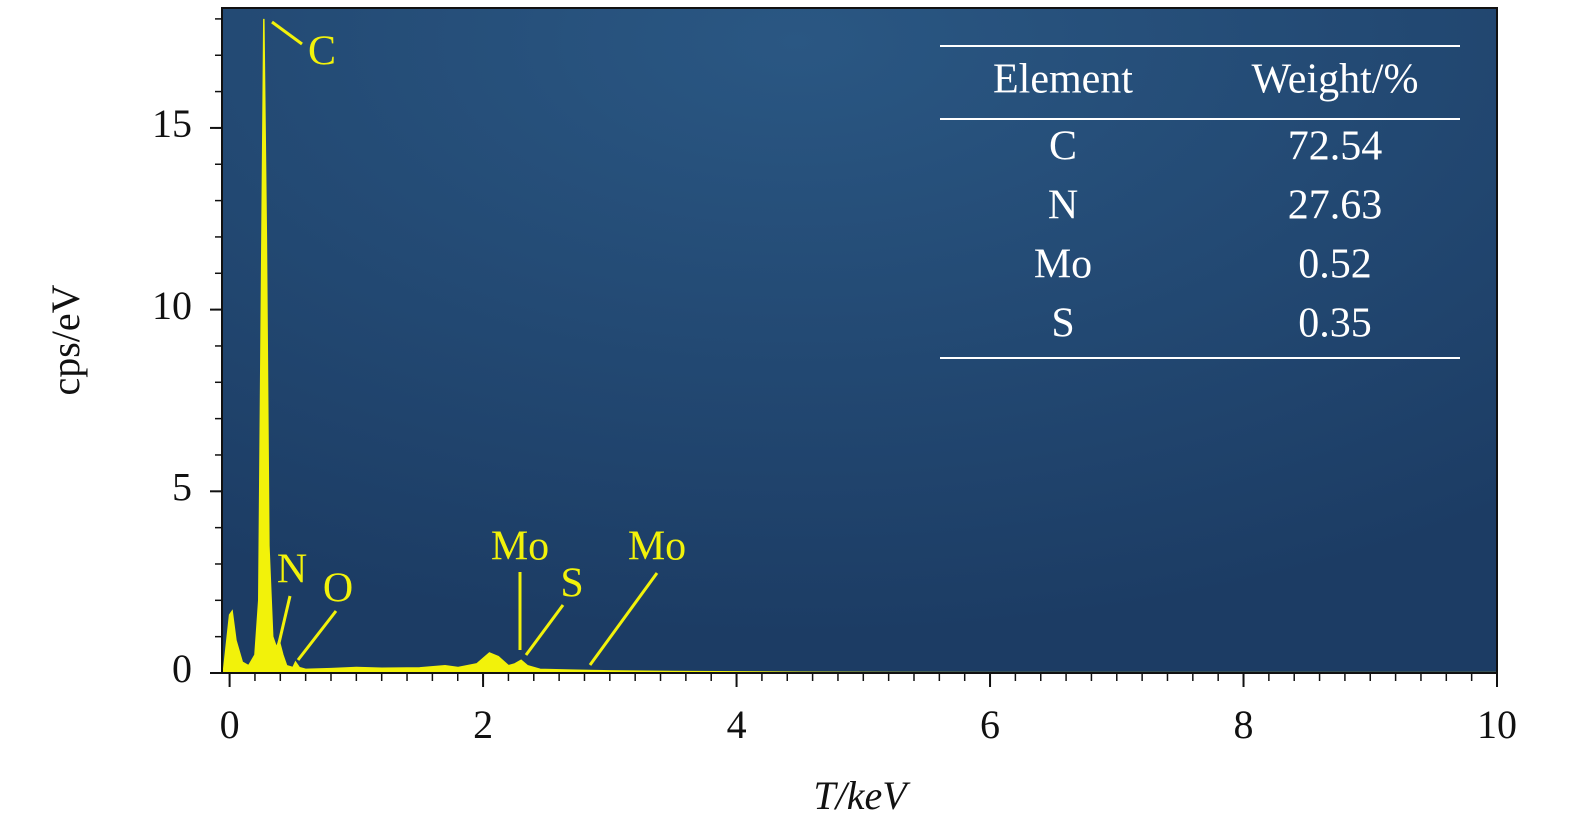  Describe the element at coordinates (1244, 724) in the screenshot. I see `x-tick-label: 8` at that location.